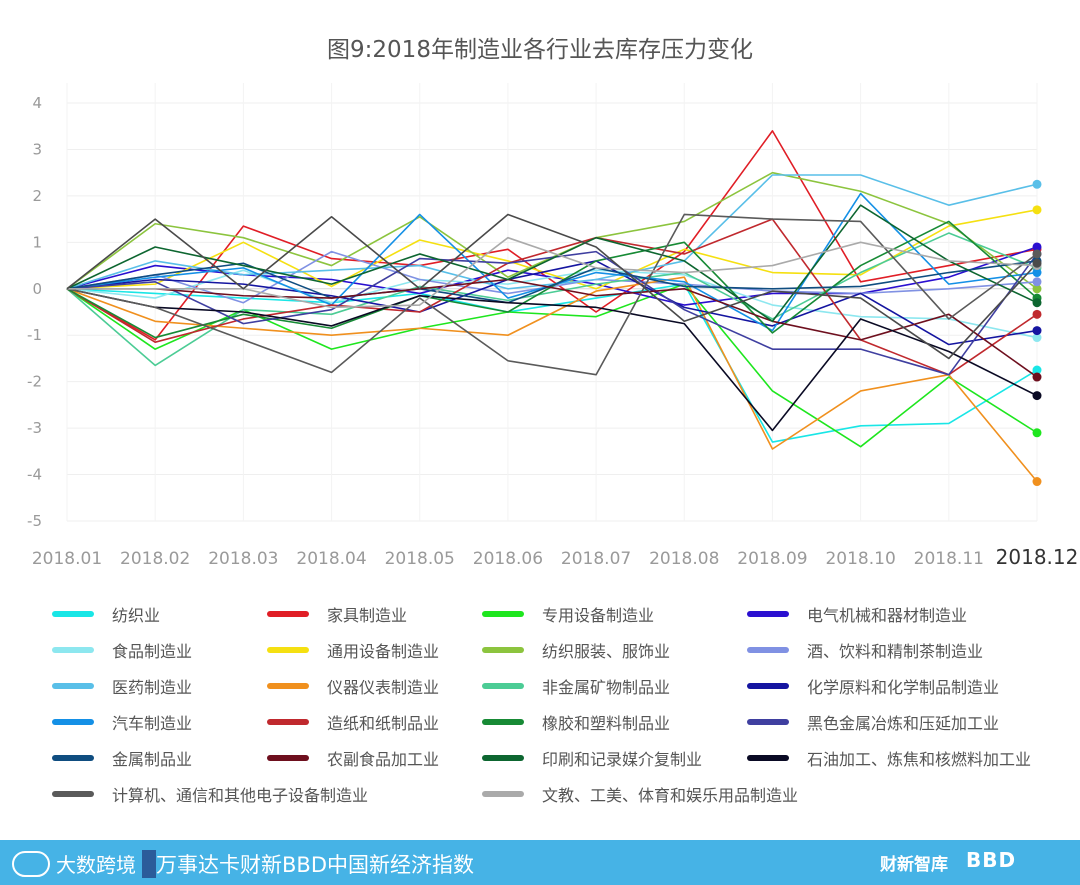 The height and width of the screenshot is (885, 1080). What do you see at coordinates (903, 687) in the screenshot?
I see `legend-label: 化学原料和化学制品制造业` at bounding box center [903, 687].